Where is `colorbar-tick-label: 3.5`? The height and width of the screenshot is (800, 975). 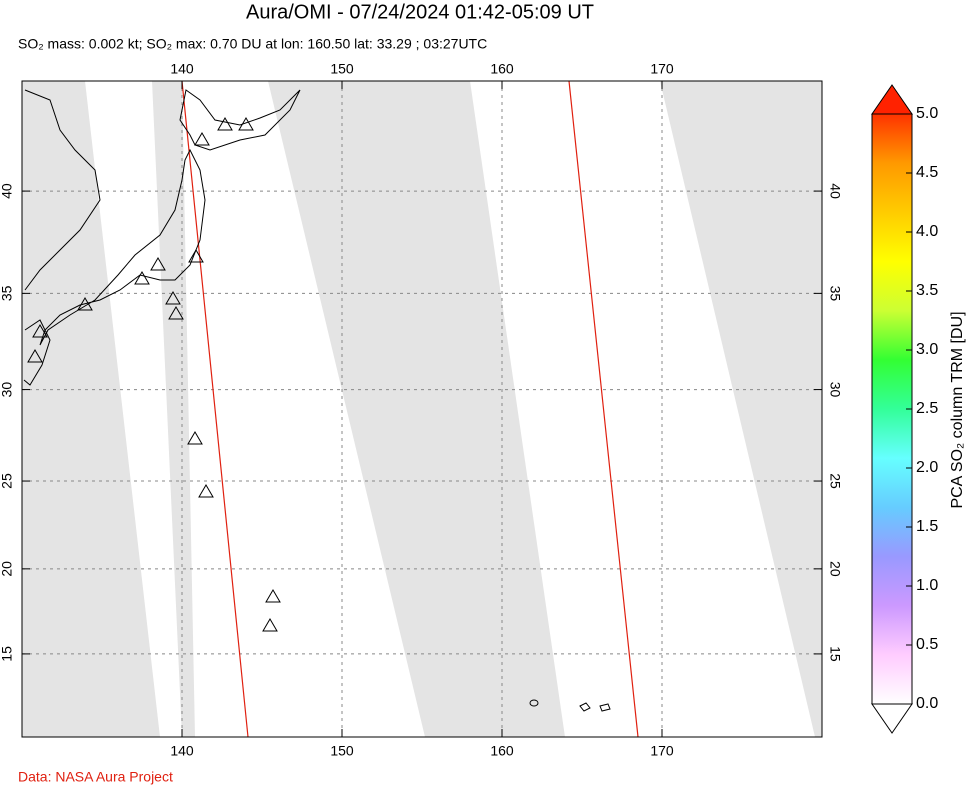
colorbar-tick-label: 3.5 is located at coordinates (927, 290).